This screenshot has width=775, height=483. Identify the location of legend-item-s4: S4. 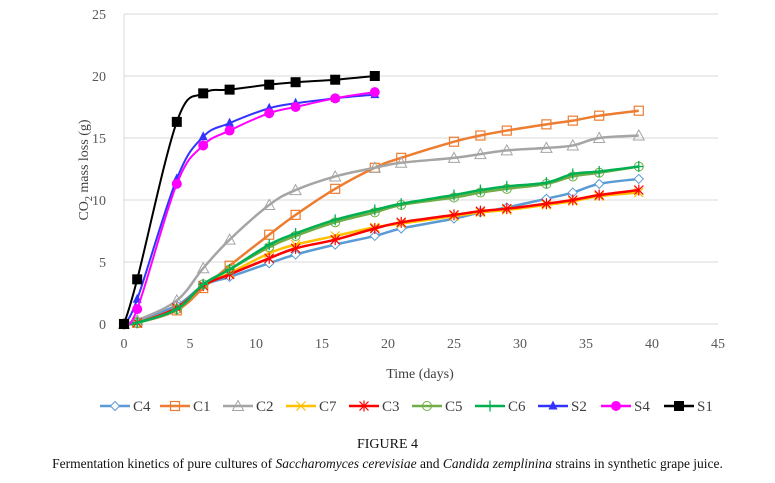
(625, 407).